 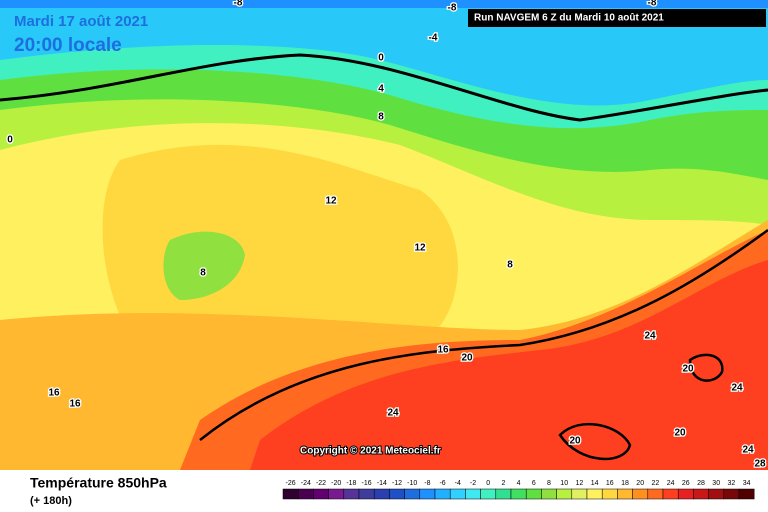 I want to click on legend-tick-label: -12, so click(x=397, y=483).